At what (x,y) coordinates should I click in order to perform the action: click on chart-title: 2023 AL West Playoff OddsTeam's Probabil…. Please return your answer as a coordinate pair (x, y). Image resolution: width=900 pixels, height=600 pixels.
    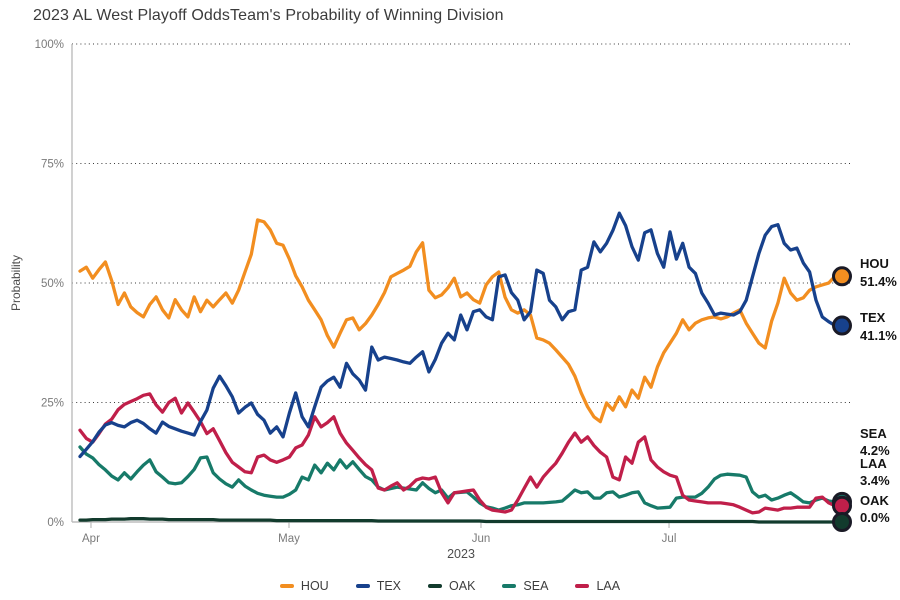
    Looking at the image, I should click on (268, 16).